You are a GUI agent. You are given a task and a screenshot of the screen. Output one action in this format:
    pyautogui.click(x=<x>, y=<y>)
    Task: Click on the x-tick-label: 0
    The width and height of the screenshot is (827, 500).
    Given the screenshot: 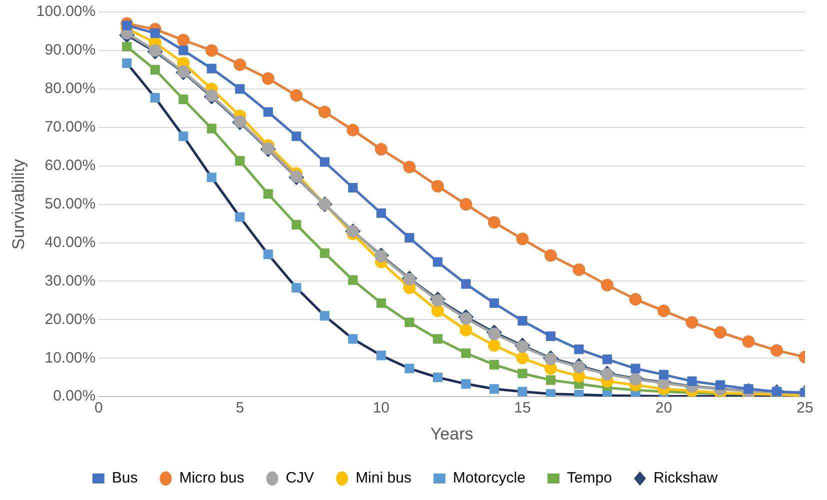 What is the action you would take?
    pyautogui.click(x=98, y=408)
    